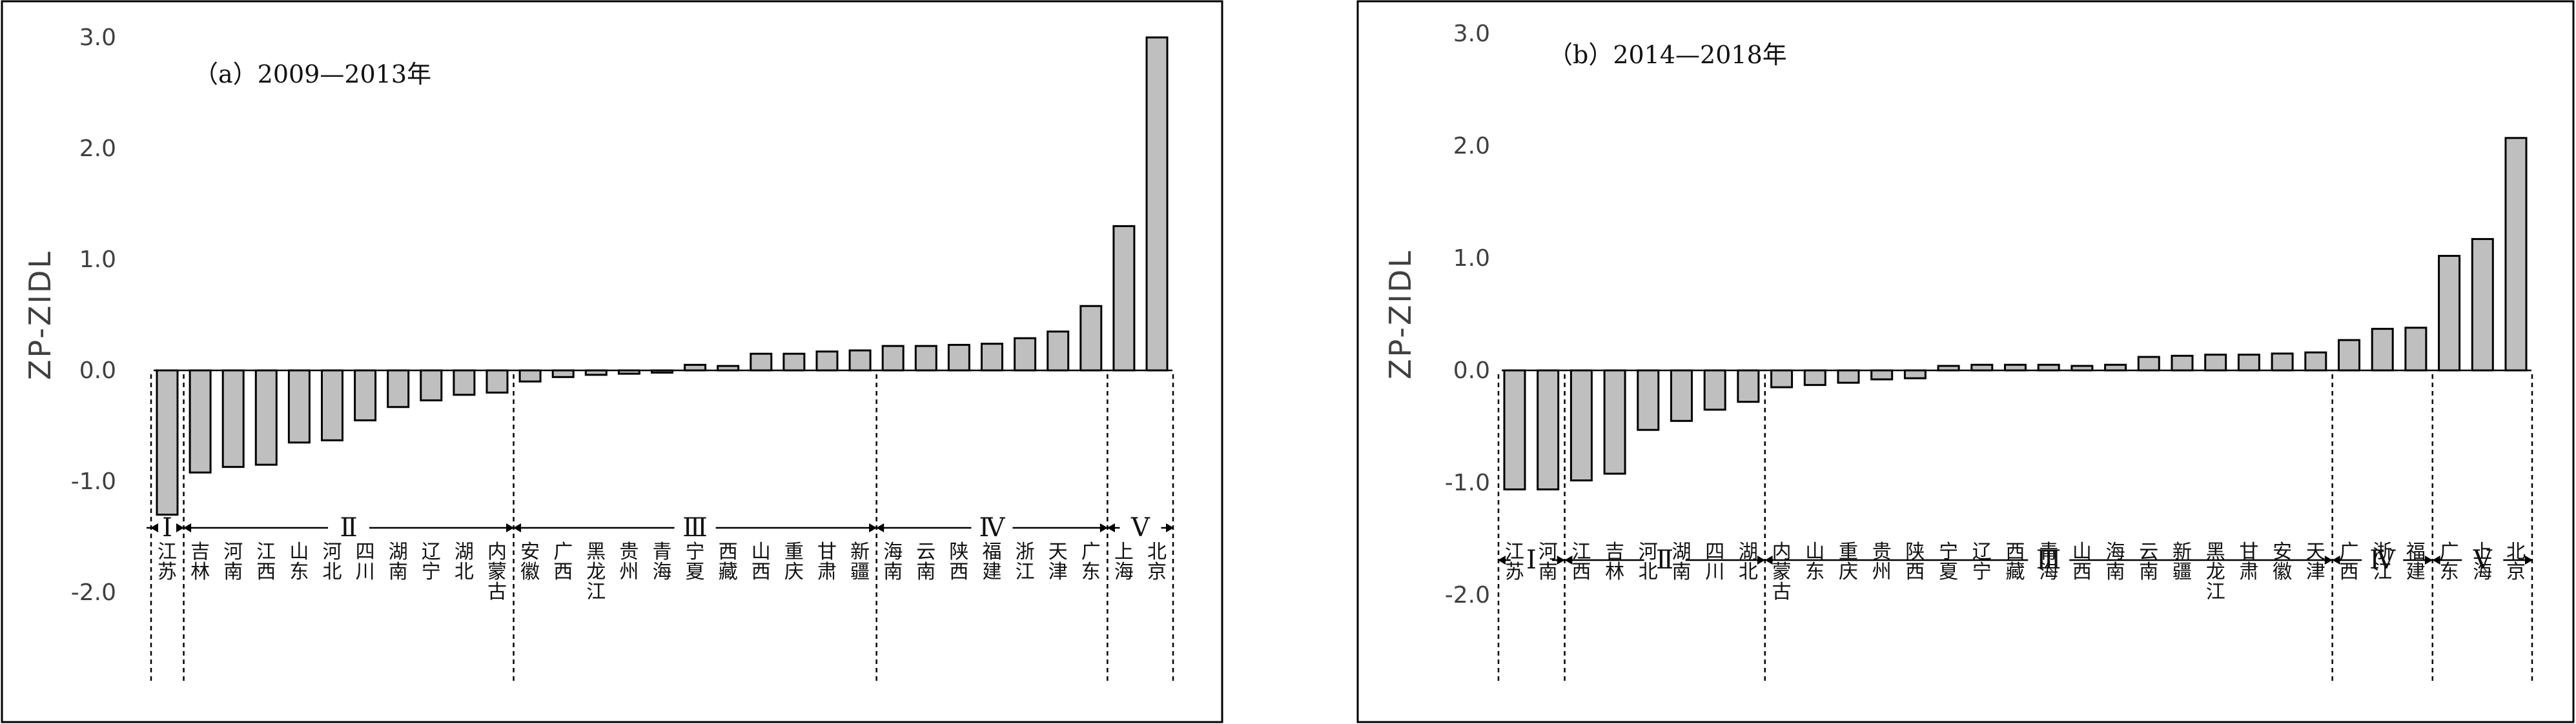  Describe the element at coordinates (2249, 363) in the screenshot. I see `bar-甘肃` at that location.